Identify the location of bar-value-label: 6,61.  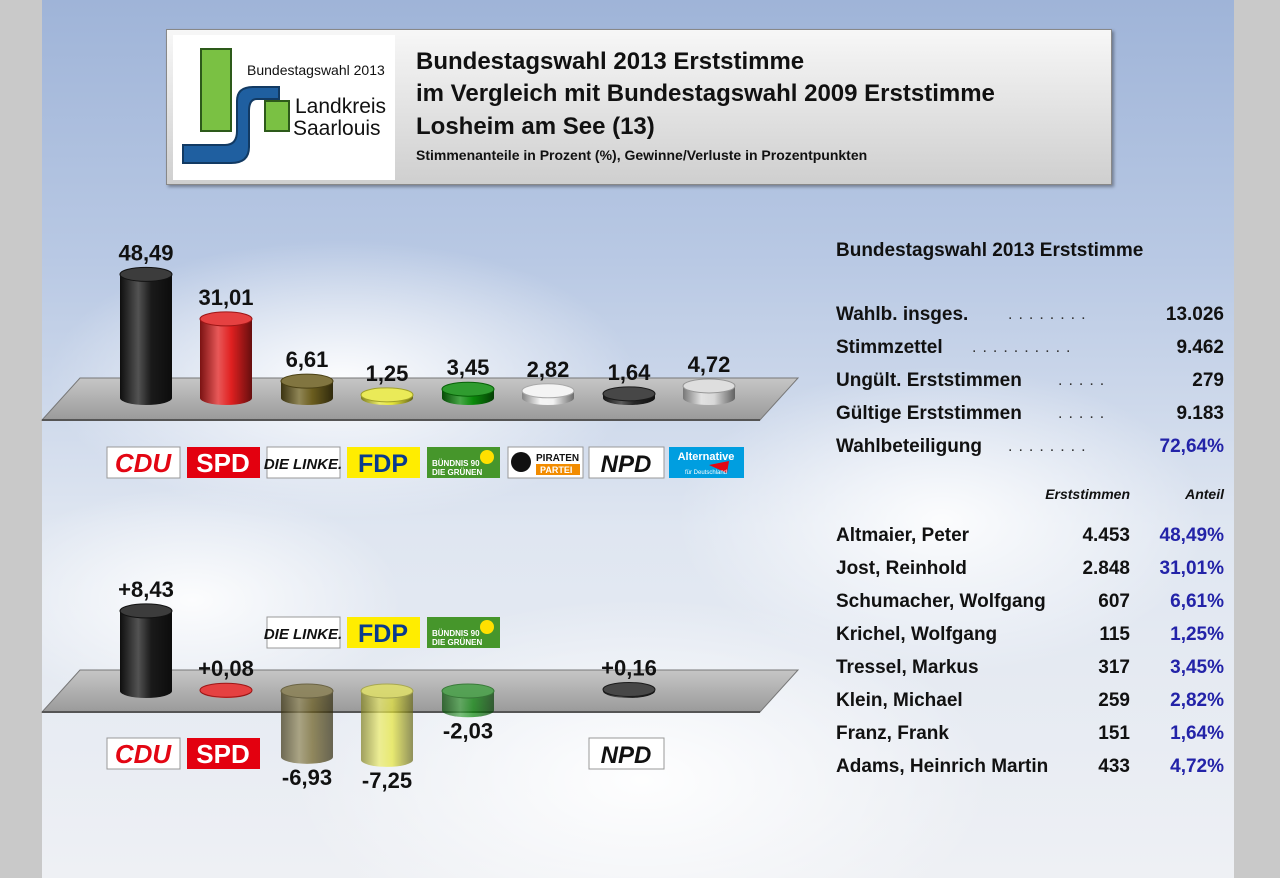
(307, 359).